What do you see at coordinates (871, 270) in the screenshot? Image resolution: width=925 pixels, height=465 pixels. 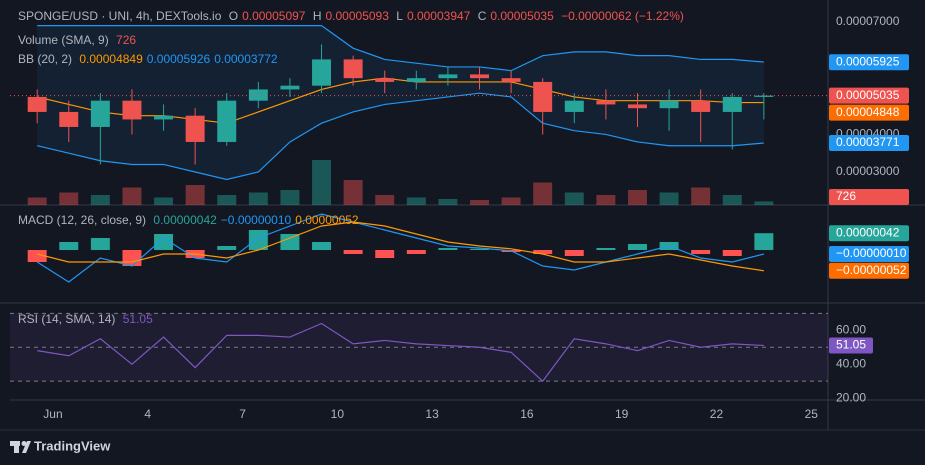 I see `macd-label: −0.00000052` at bounding box center [871, 270].